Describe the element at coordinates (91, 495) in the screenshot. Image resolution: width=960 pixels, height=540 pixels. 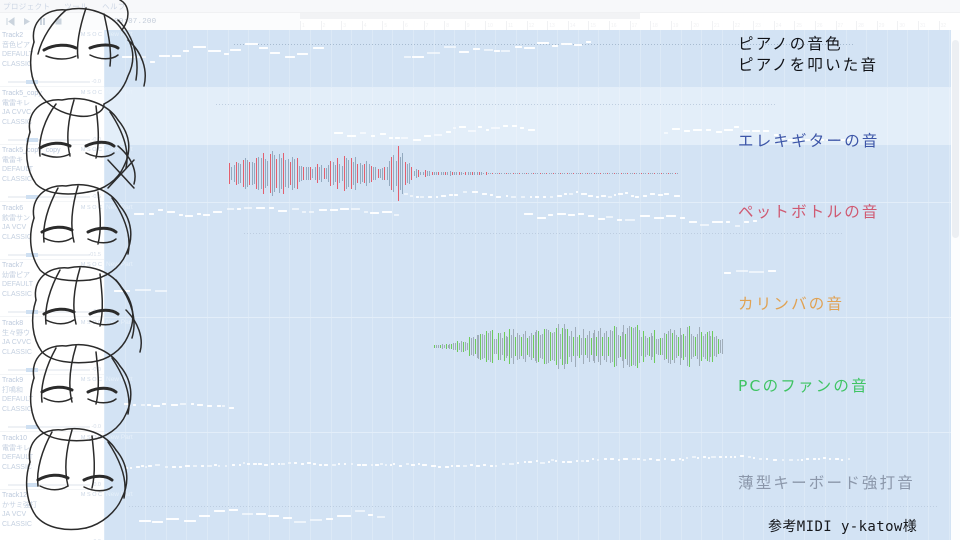
I see `track-mute-solo-buttons: M S O C` at that location.